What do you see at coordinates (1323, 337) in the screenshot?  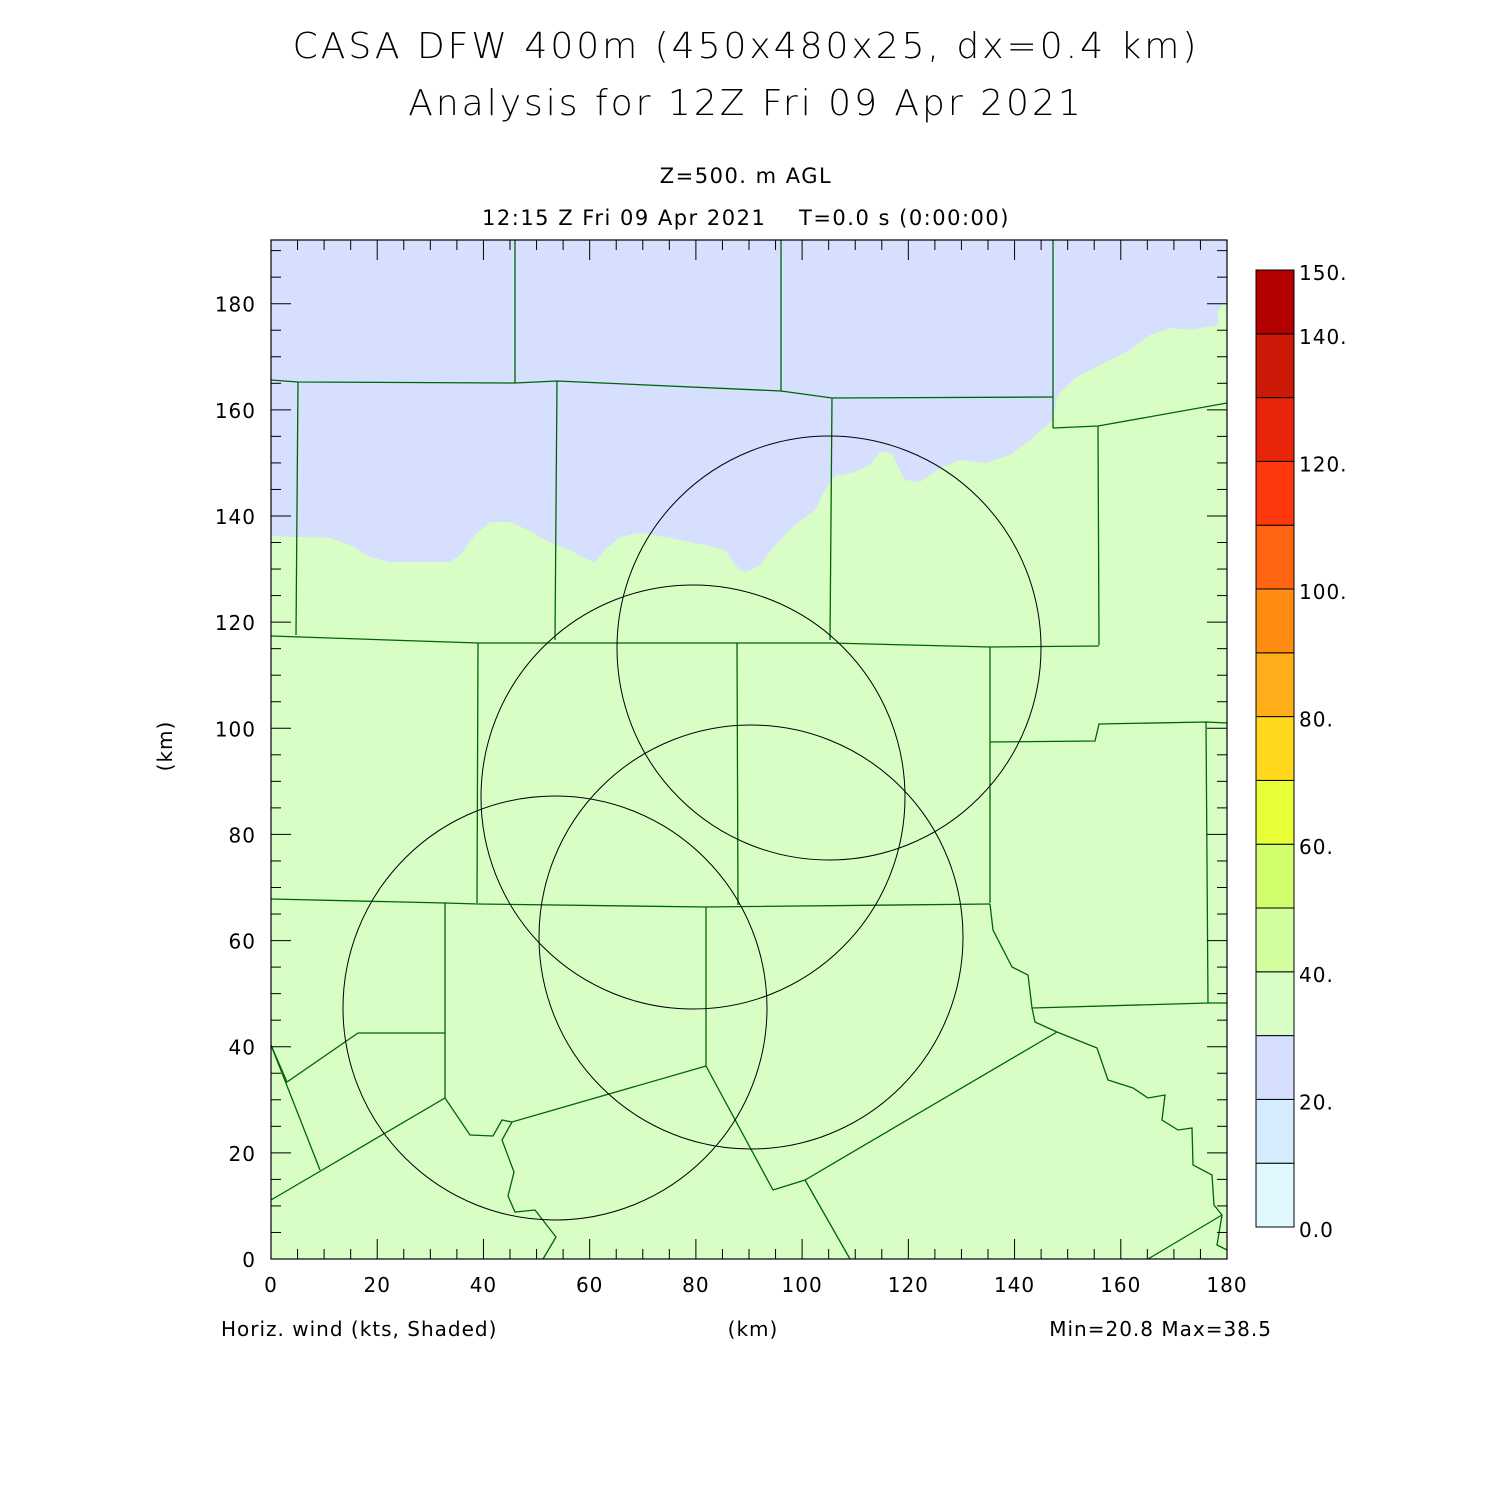 I see `colorbar-label: 140.` at bounding box center [1323, 337].